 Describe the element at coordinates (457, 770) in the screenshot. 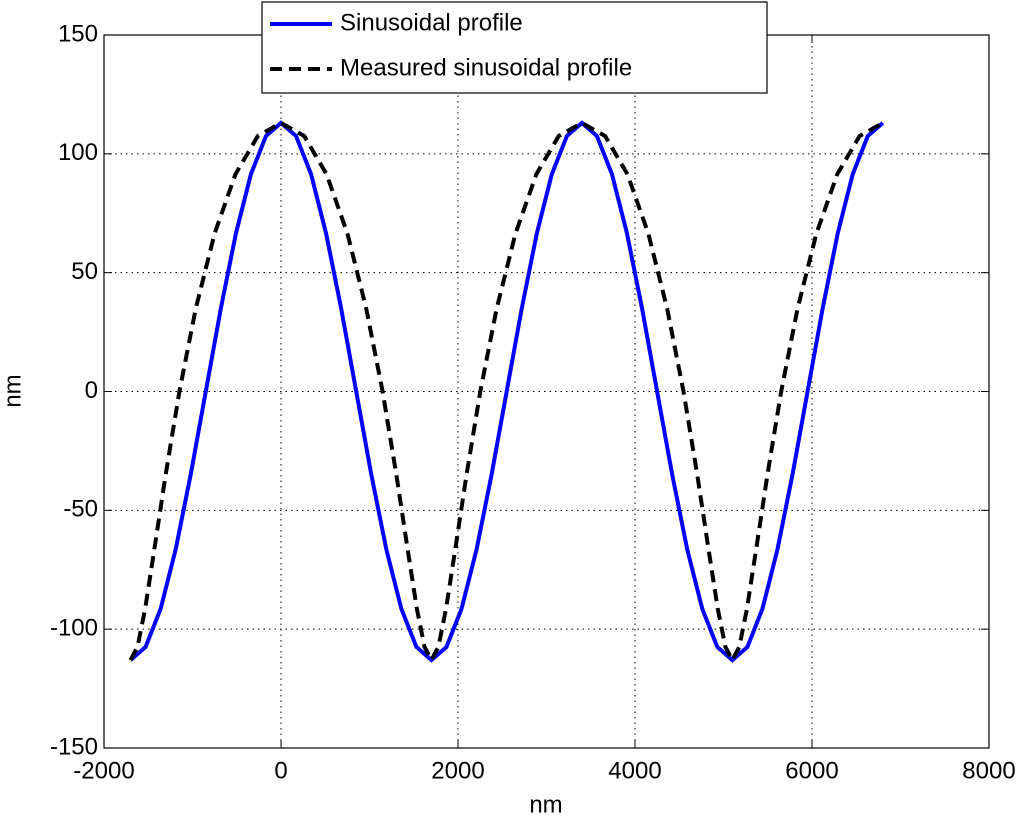

I see `x-tick-label: 2000` at that location.